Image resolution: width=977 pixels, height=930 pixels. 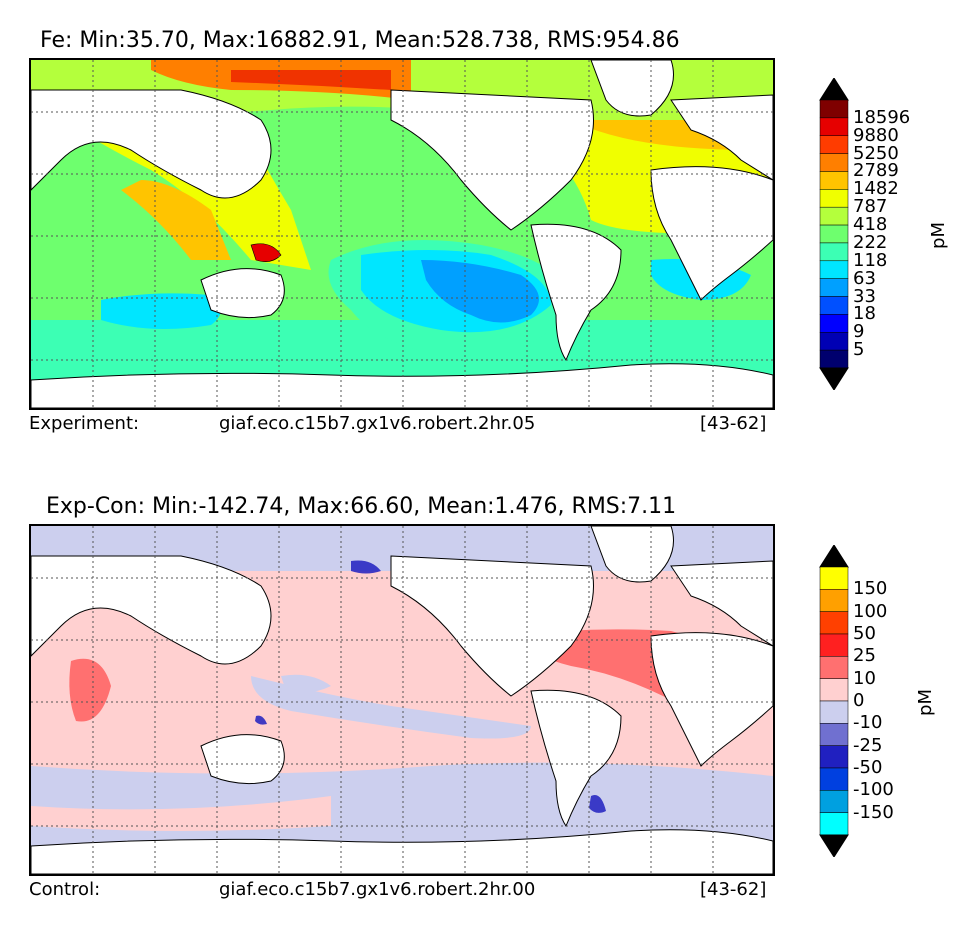 I want to click on panel2-control-label: Control:, so click(x=65, y=889).